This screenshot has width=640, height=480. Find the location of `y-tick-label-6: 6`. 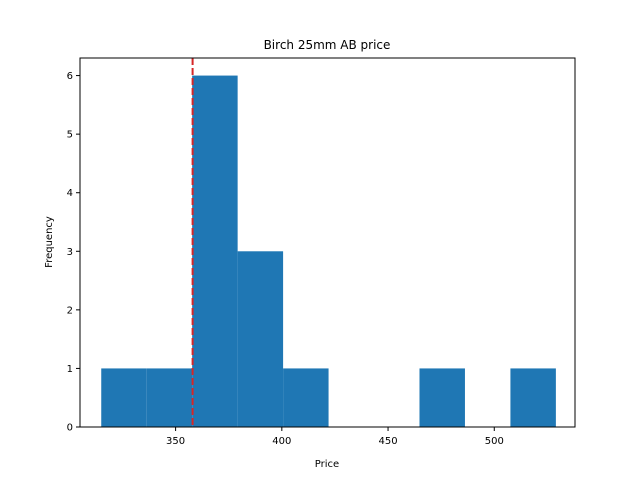

y-tick-label-6: 6 is located at coordinates (70, 76).